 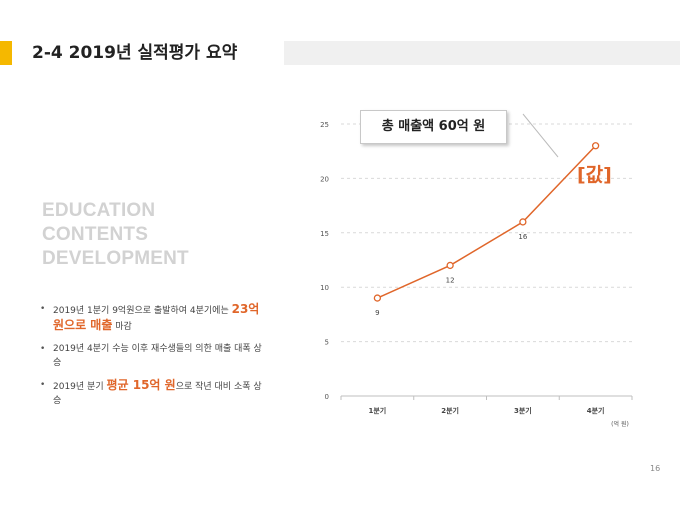 I want to click on data-label: 12, so click(x=450, y=280).